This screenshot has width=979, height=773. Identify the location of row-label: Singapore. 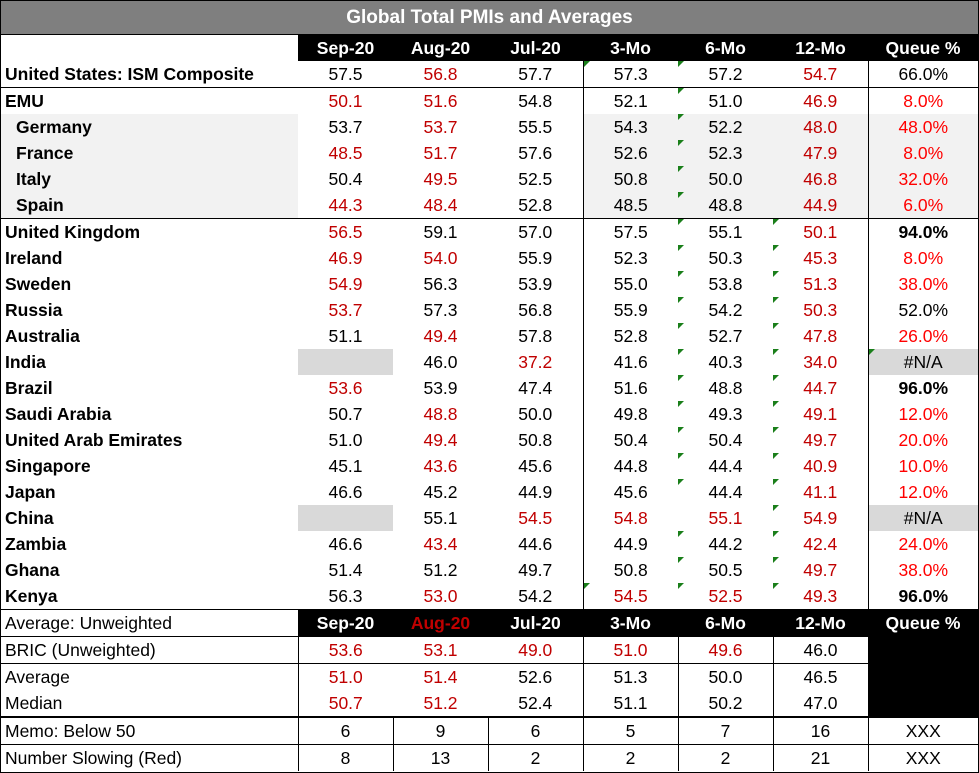
(48, 466).